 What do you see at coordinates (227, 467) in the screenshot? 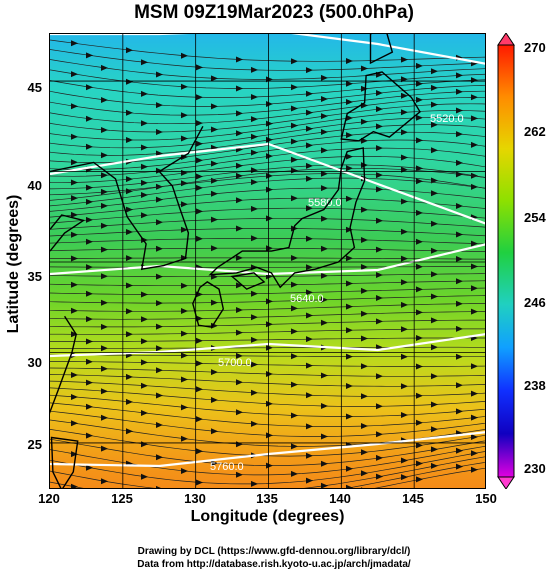
I see `contour-label: 5760.0` at bounding box center [227, 467].